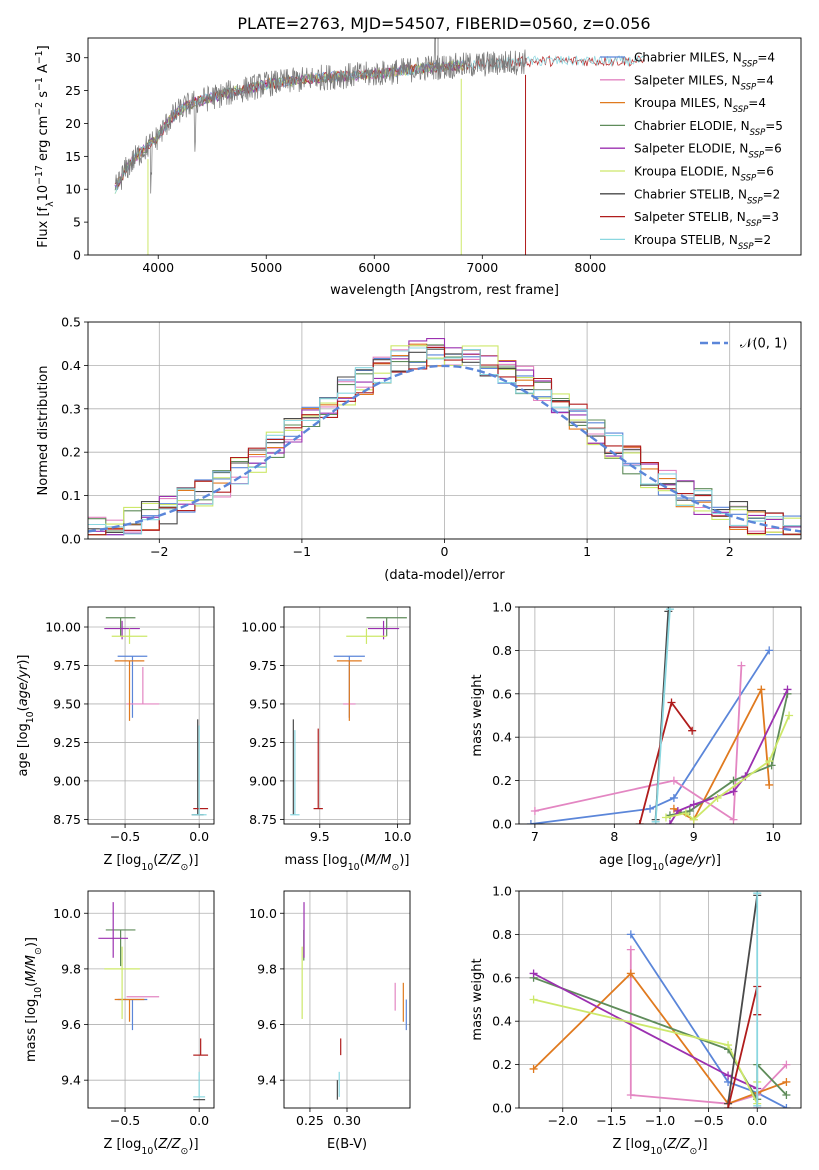  Describe the element at coordinates (678, 1144) in the screenshot. I see `x-axis-label-part: Z/Z` at that location.